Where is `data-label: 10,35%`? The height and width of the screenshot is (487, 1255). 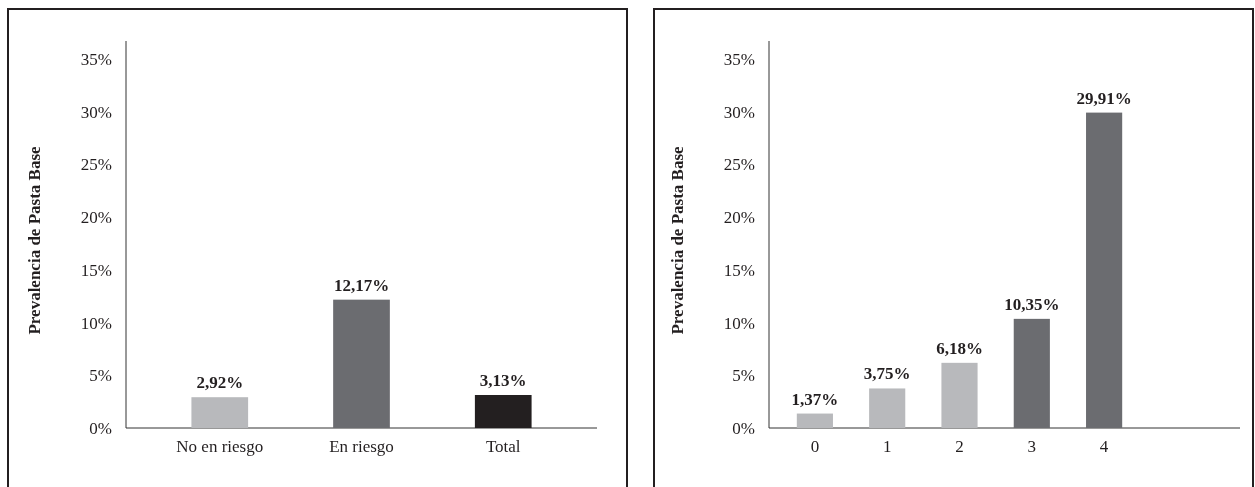 data-label: 10,35% is located at coordinates (1032, 304).